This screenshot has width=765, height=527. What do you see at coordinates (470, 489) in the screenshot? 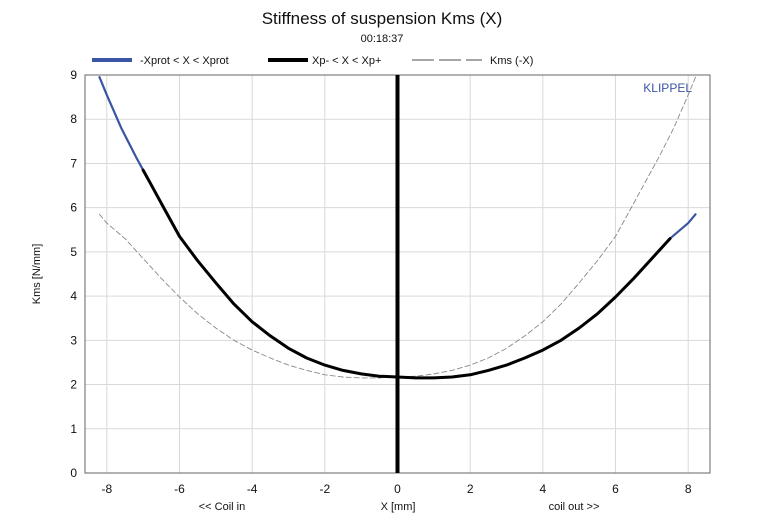
I see `x-tick-label: 2` at bounding box center [470, 489].